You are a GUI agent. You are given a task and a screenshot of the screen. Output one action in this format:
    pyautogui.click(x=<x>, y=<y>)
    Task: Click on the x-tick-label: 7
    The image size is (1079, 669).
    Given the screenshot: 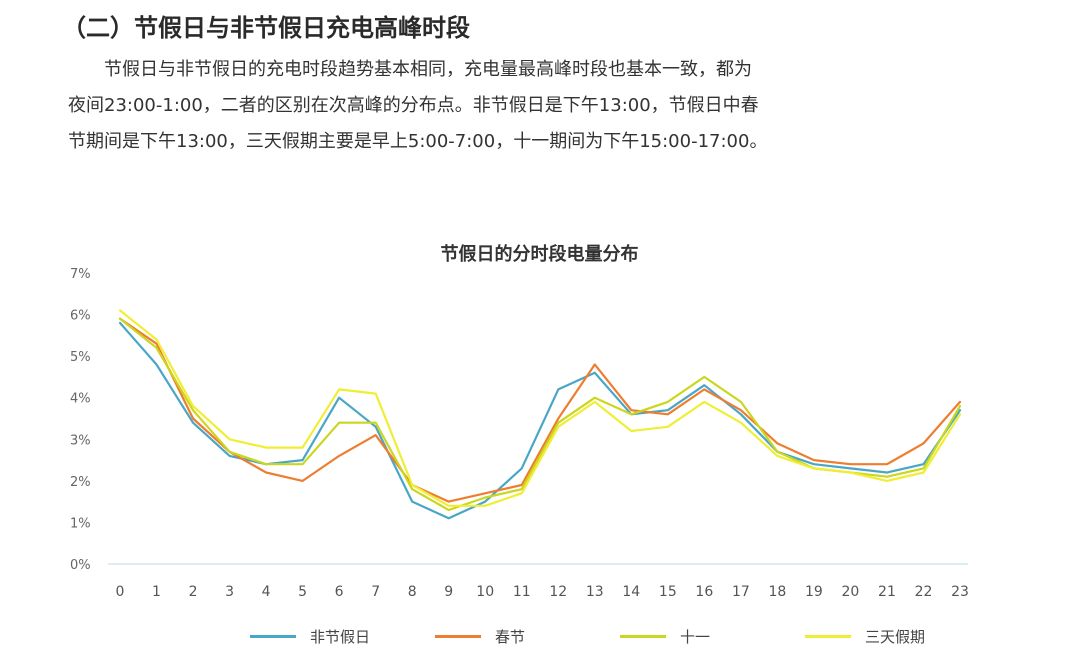 What is the action you would take?
    pyautogui.click(x=375, y=592)
    